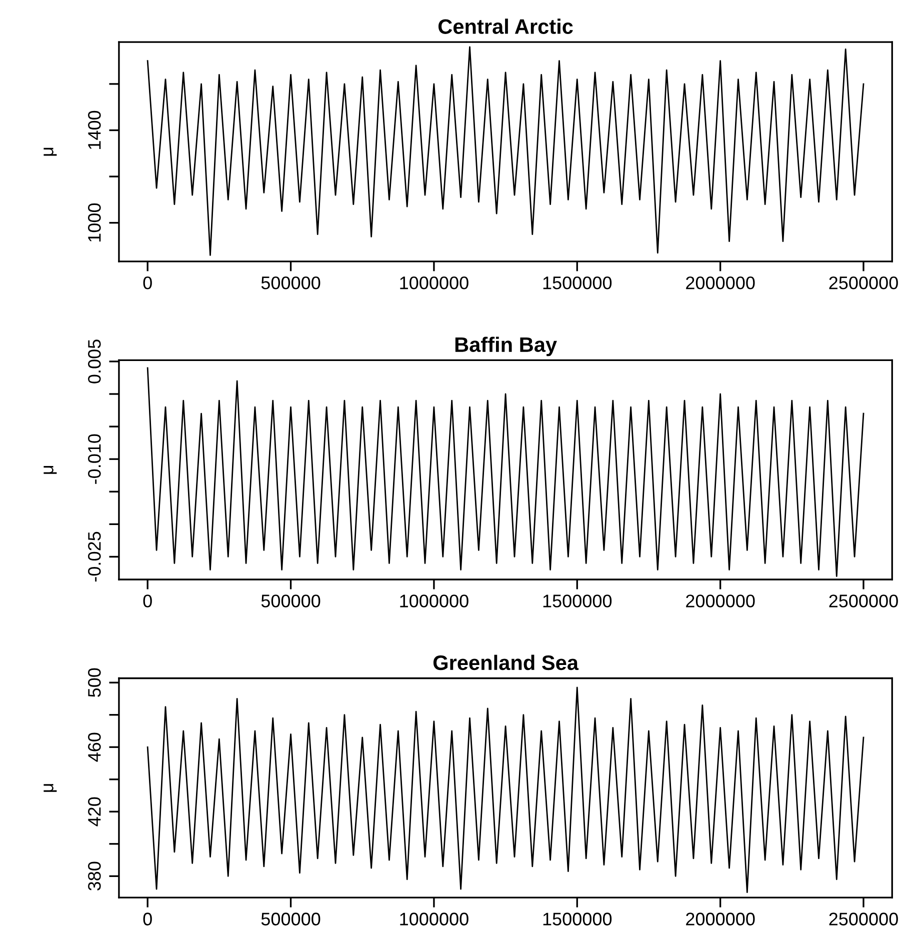 The width and height of the screenshot is (915, 935). Describe the element at coordinates (94, 747) in the screenshot. I see `y-tick-label: 460` at that location.